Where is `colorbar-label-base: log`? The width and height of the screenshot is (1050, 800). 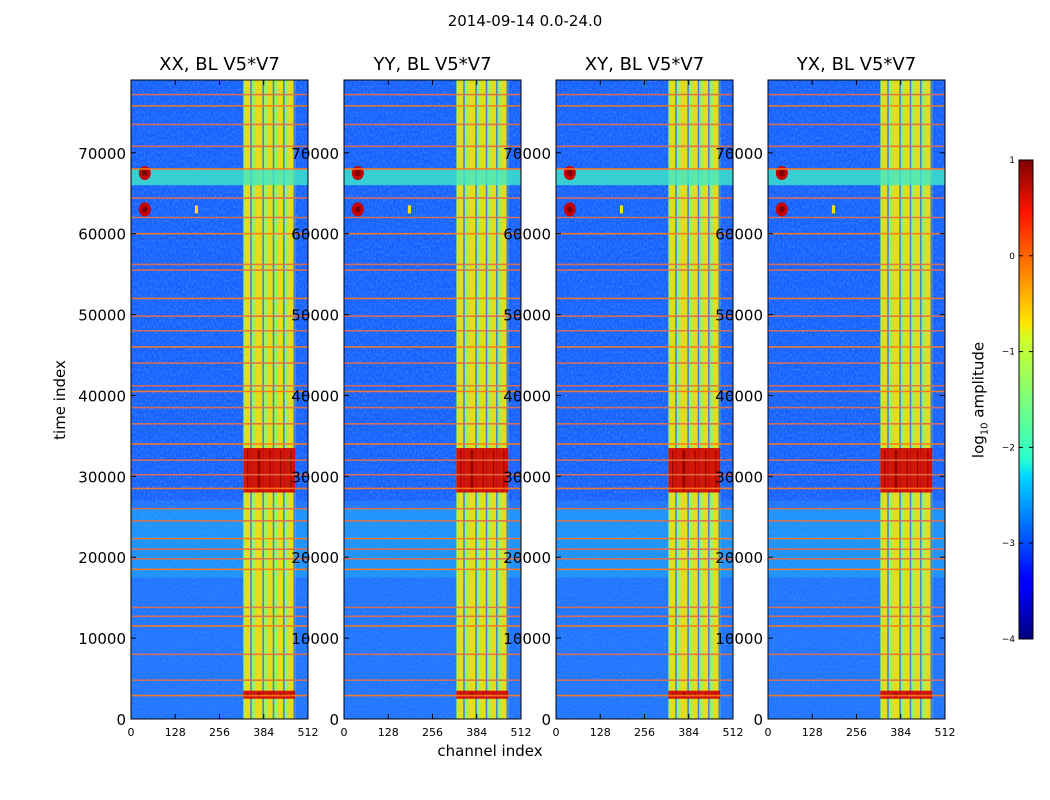 colorbar-label-base: log is located at coordinates (978, 447).